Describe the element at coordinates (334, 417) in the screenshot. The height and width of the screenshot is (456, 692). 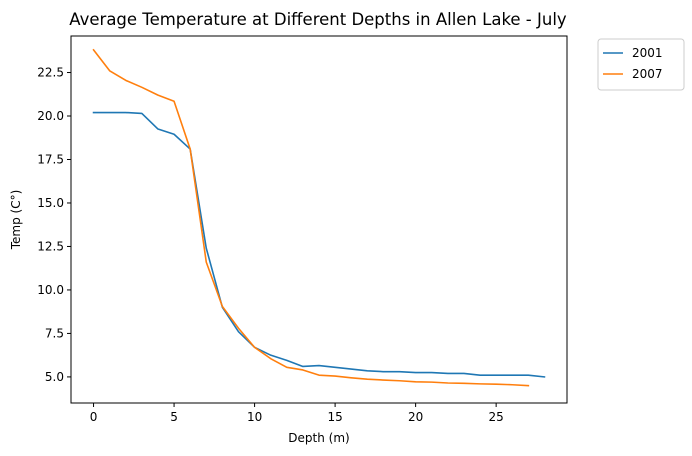
I see `x-tick-label: 15` at that location.